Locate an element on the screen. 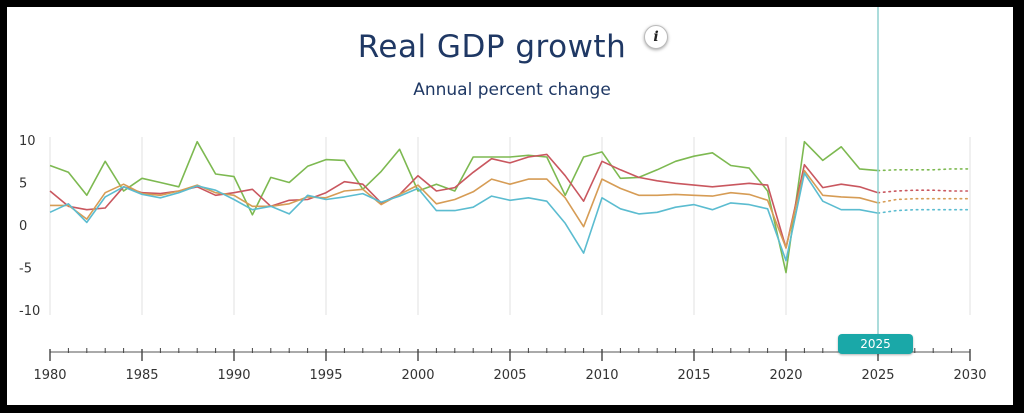  x-tick-label: 1985 is located at coordinates (141, 375).